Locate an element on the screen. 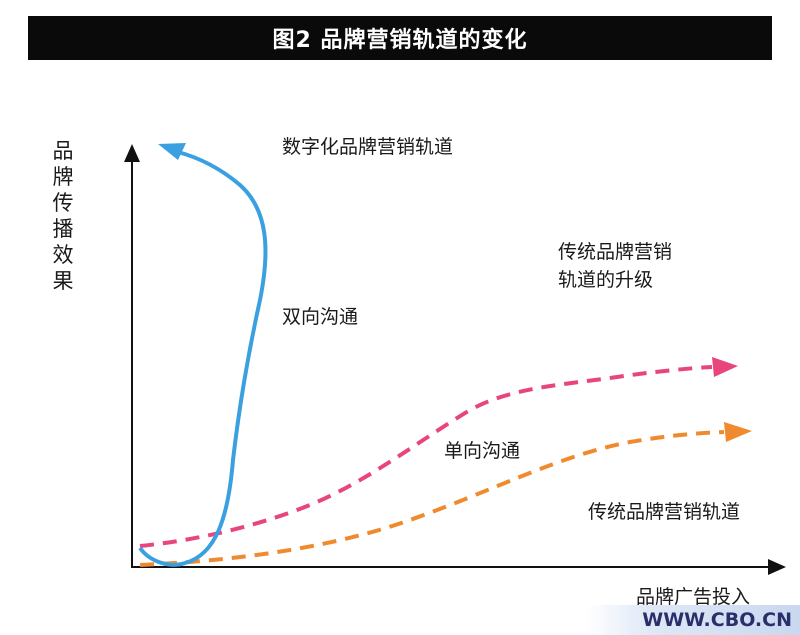  y-axis-char: 牌 is located at coordinates (63, 177).